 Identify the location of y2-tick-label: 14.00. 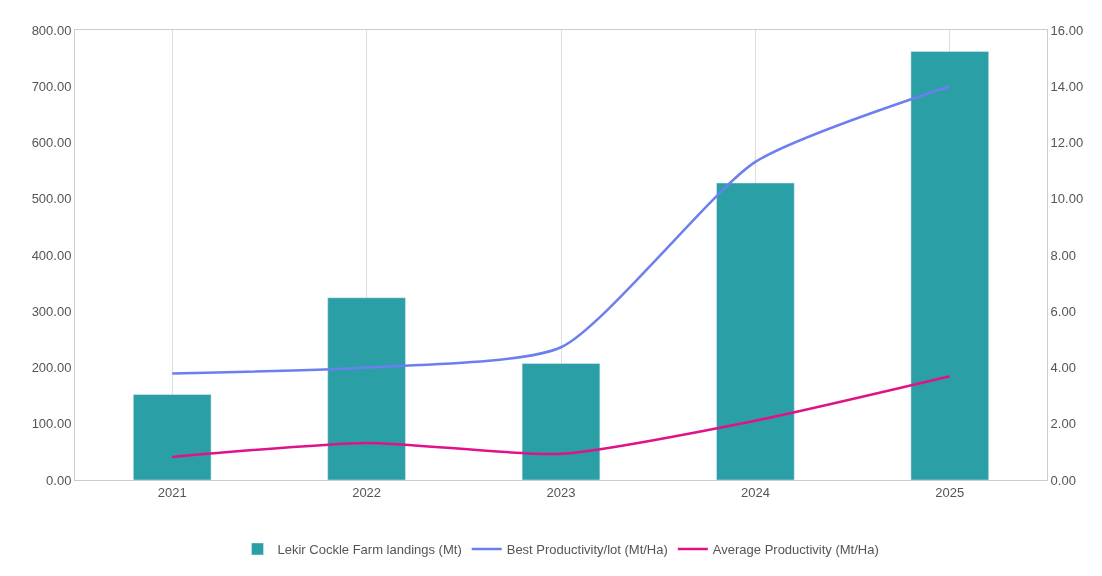
(1067, 86).